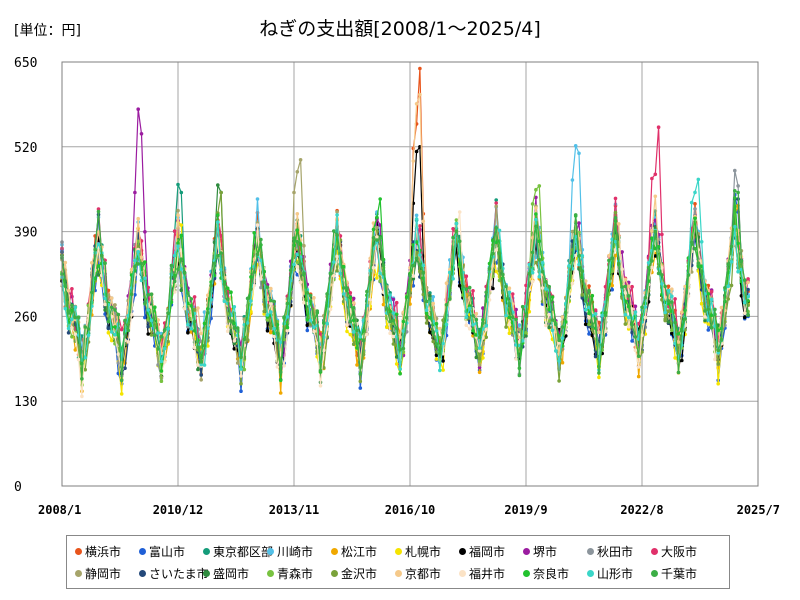 This screenshot has width=800, height=600. What do you see at coordinates (103, 573) in the screenshot?
I see `legend-label: 静岡市` at bounding box center [103, 573].